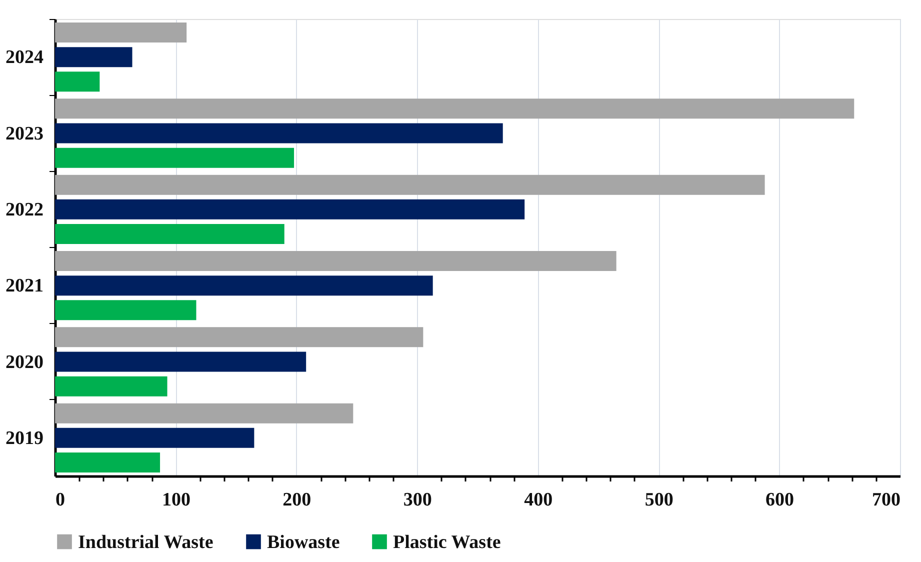 The height and width of the screenshot is (562, 921). What do you see at coordinates (25, 438) in the screenshot?
I see `y-tick-label: 2019` at bounding box center [25, 438].